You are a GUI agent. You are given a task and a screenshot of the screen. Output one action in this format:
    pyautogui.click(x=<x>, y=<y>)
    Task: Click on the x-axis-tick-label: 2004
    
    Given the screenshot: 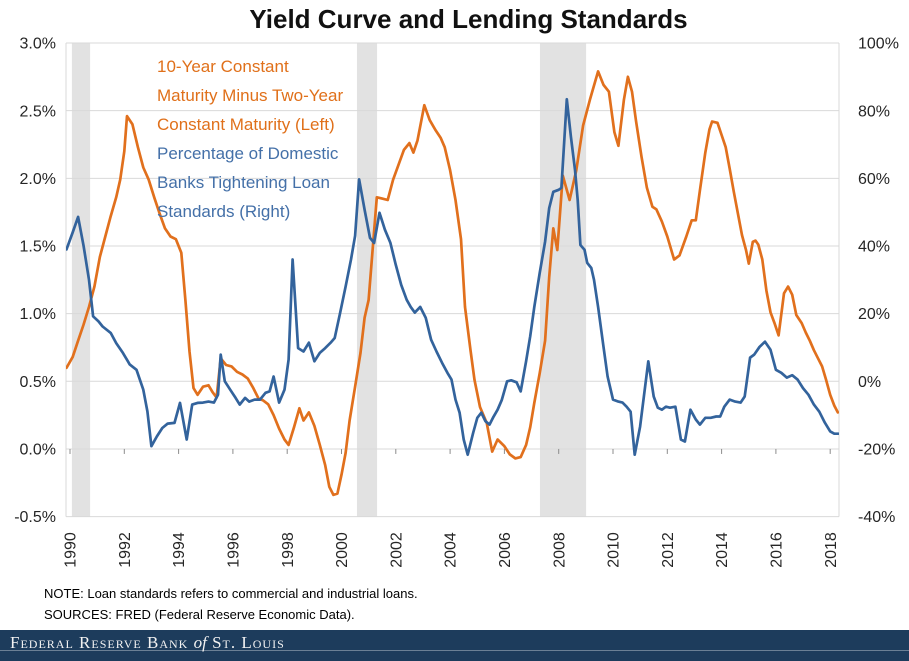 What is the action you would take?
    pyautogui.click(x=451, y=550)
    